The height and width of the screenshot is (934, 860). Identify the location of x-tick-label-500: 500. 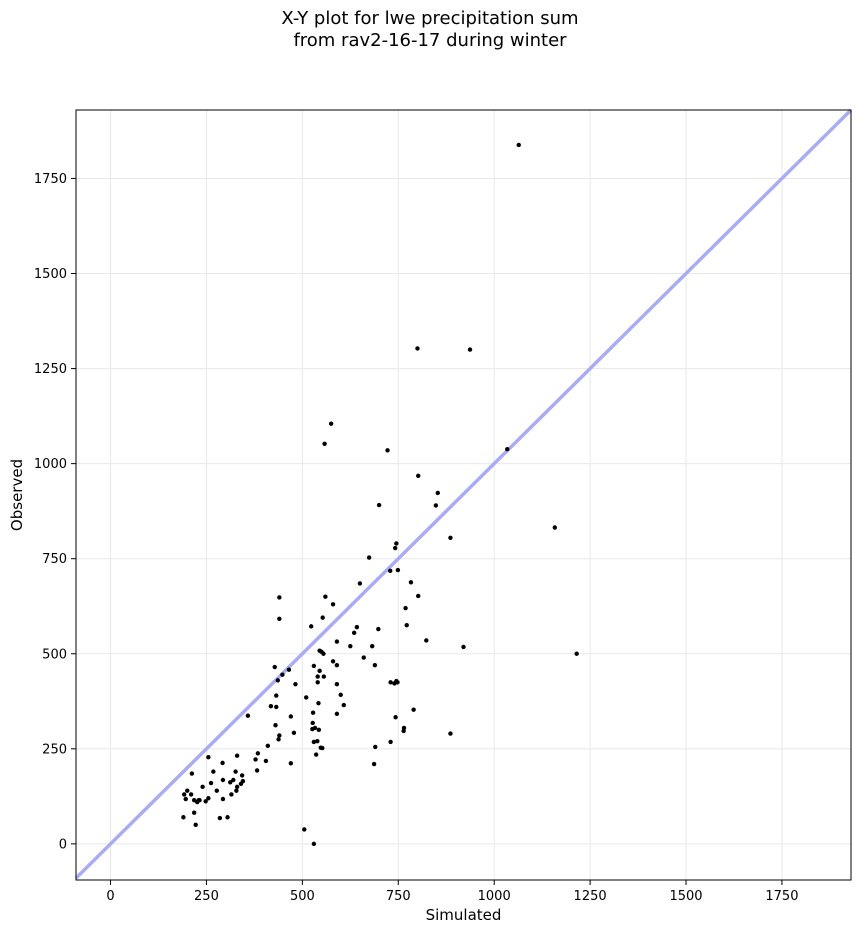
(302, 896).